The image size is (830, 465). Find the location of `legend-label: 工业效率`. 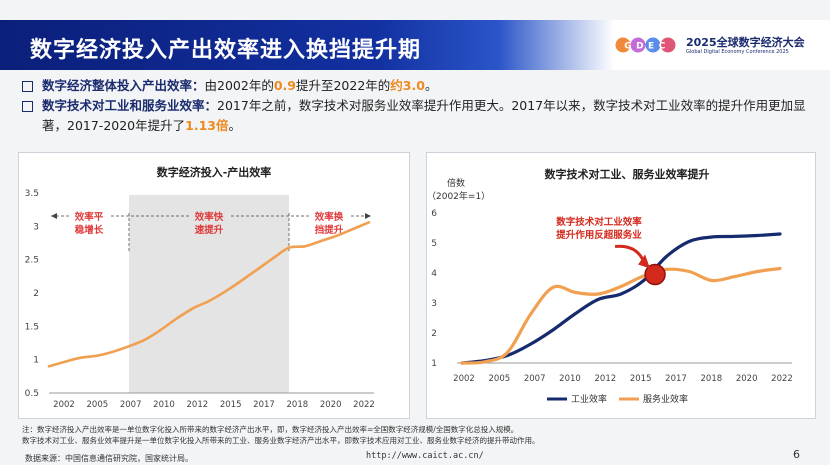

legend-label: 工业效率 is located at coordinates (589, 399).